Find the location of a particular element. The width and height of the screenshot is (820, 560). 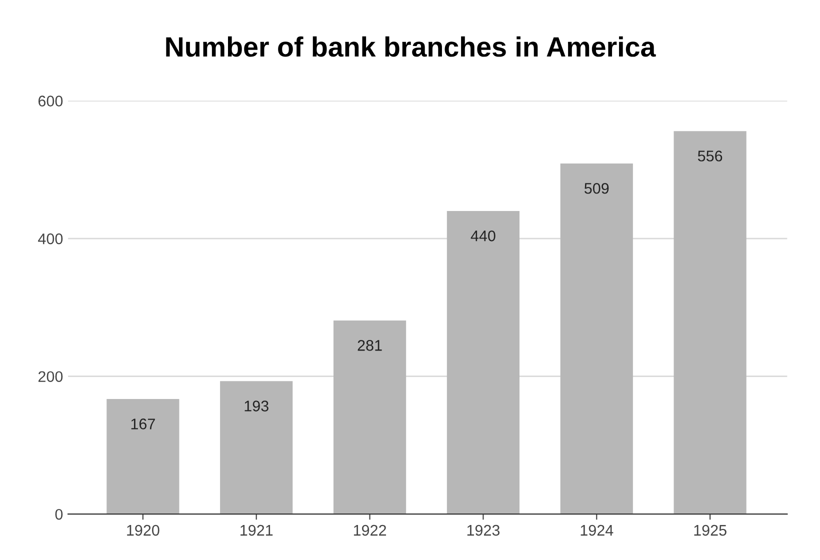

x-tick-label: 1924 is located at coordinates (597, 530).